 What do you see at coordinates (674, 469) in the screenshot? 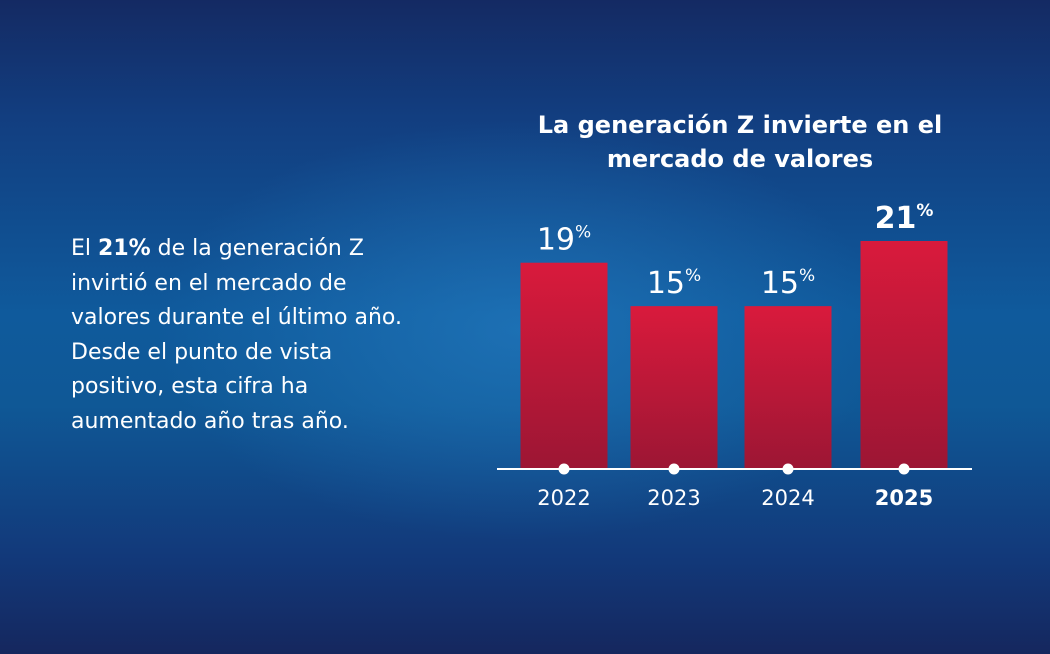
I see `axis-marker-2023` at bounding box center [674, 469].